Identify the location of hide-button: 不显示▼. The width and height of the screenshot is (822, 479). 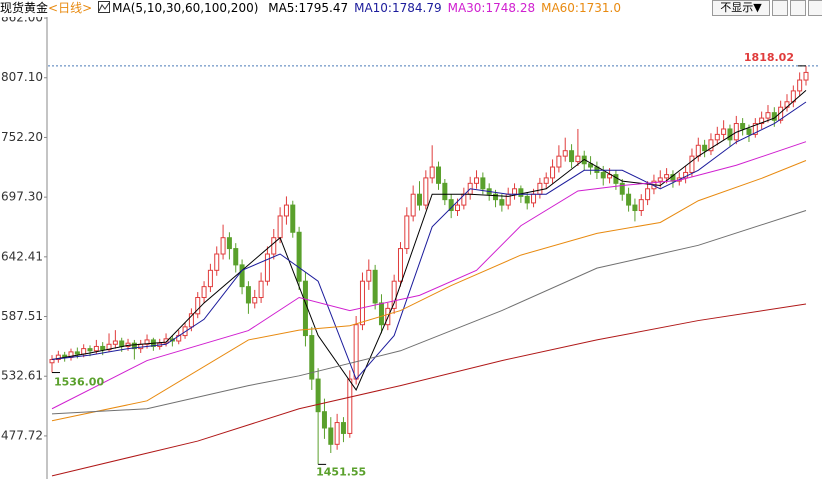
(741, 8).